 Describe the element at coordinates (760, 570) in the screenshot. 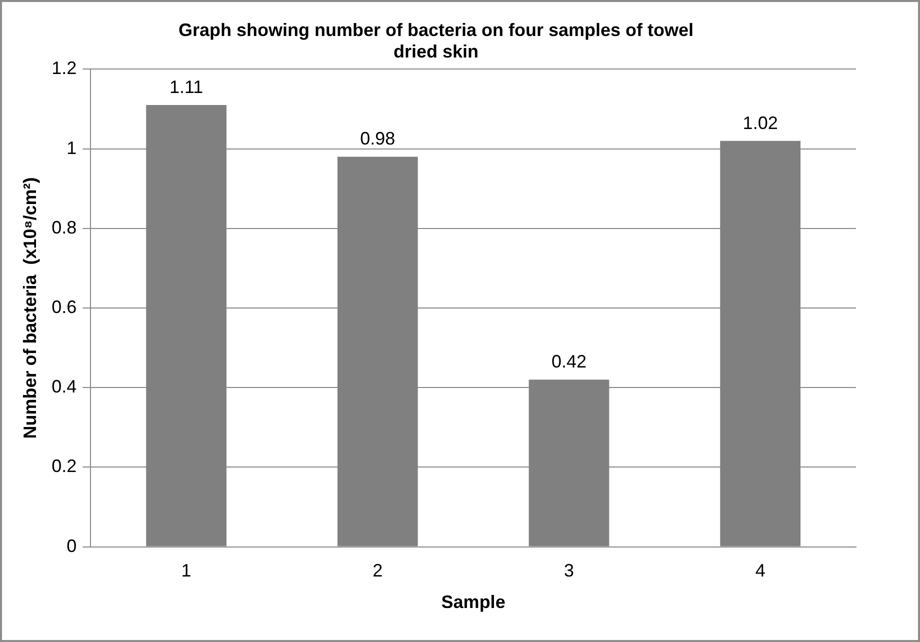

I see `x-tick-label: 4` at that location.